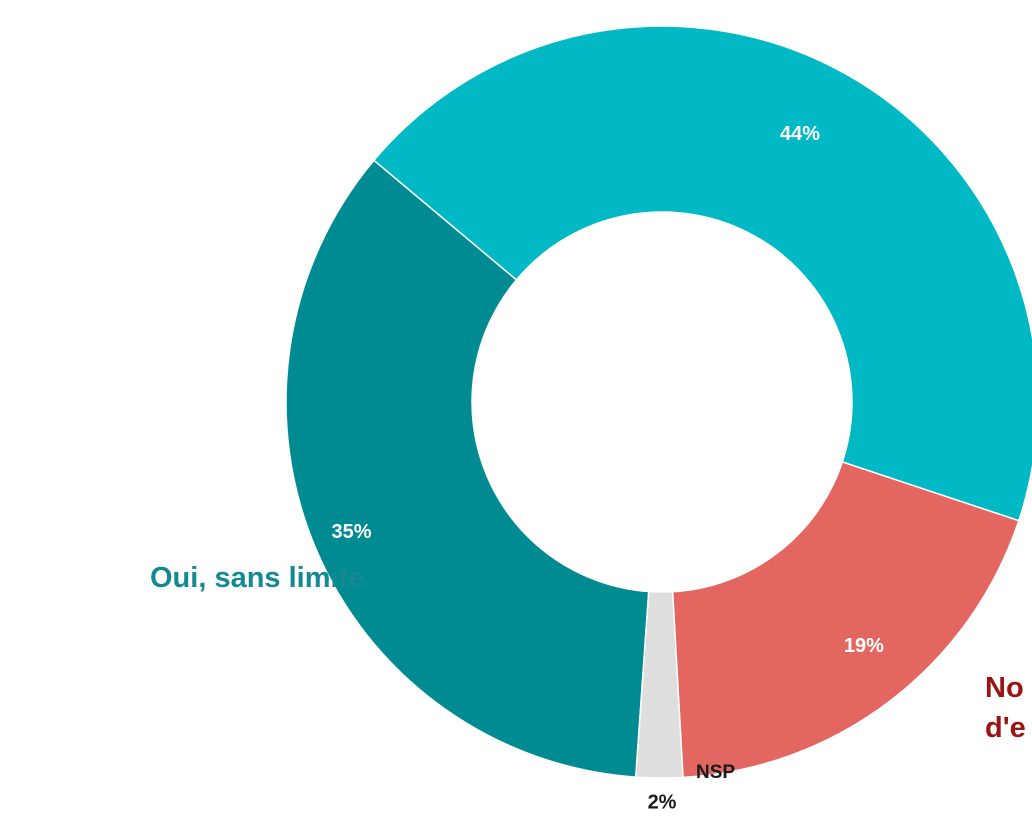  I want to click on category-label-non-line-2: d'e, so click(1005, 728).